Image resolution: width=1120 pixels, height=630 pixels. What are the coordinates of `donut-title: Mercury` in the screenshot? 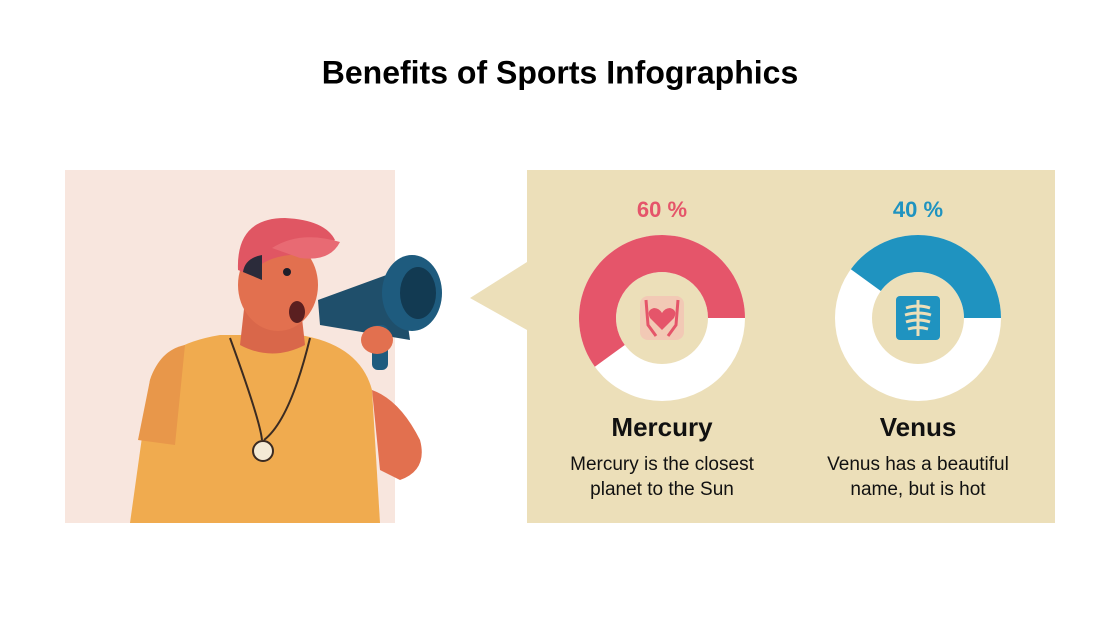 It's located at (662, 427).